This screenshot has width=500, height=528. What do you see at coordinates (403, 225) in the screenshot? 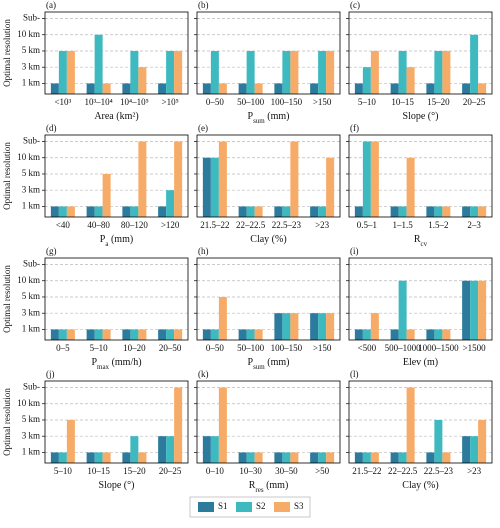
I see `x-tick-label: 1–1.5` at bounding box center [403, 225].